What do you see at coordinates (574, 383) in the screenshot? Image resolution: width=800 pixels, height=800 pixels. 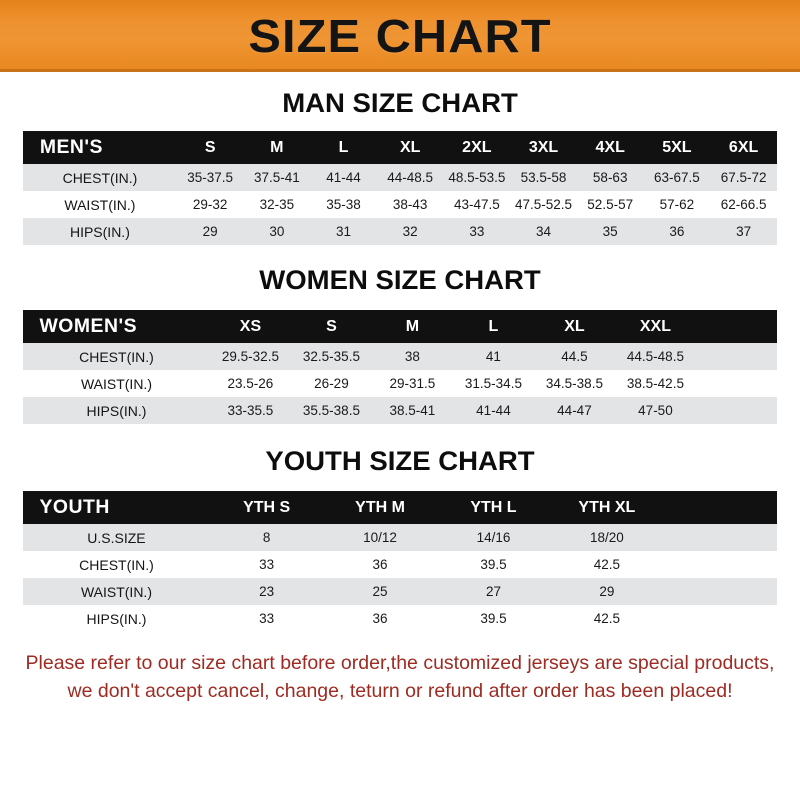 I see `women-cell: 34.5-38.5` at bounding box center [574, 383].